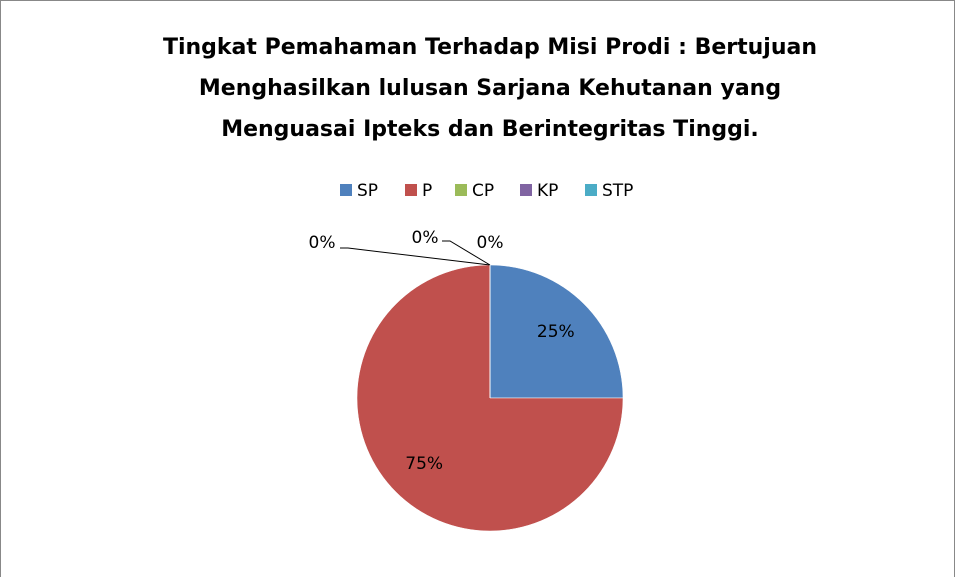 The height and width of the screenshot is (577, 956). What do you see at coordinates (483, 191) in the screenshot?
I see `legend-label: CP` at bounding box center [483, 191].